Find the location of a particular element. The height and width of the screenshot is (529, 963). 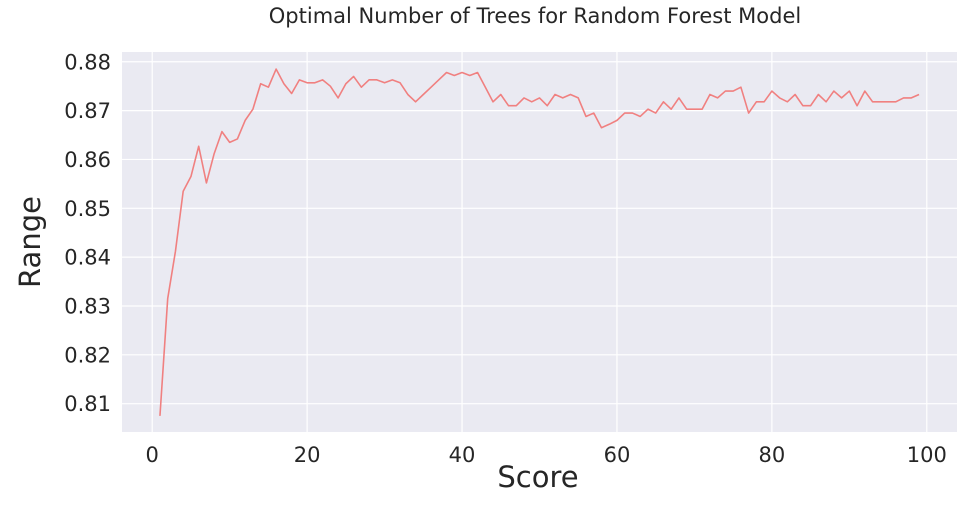

x-tick-label: 40 is located at coordinates (462, 455).